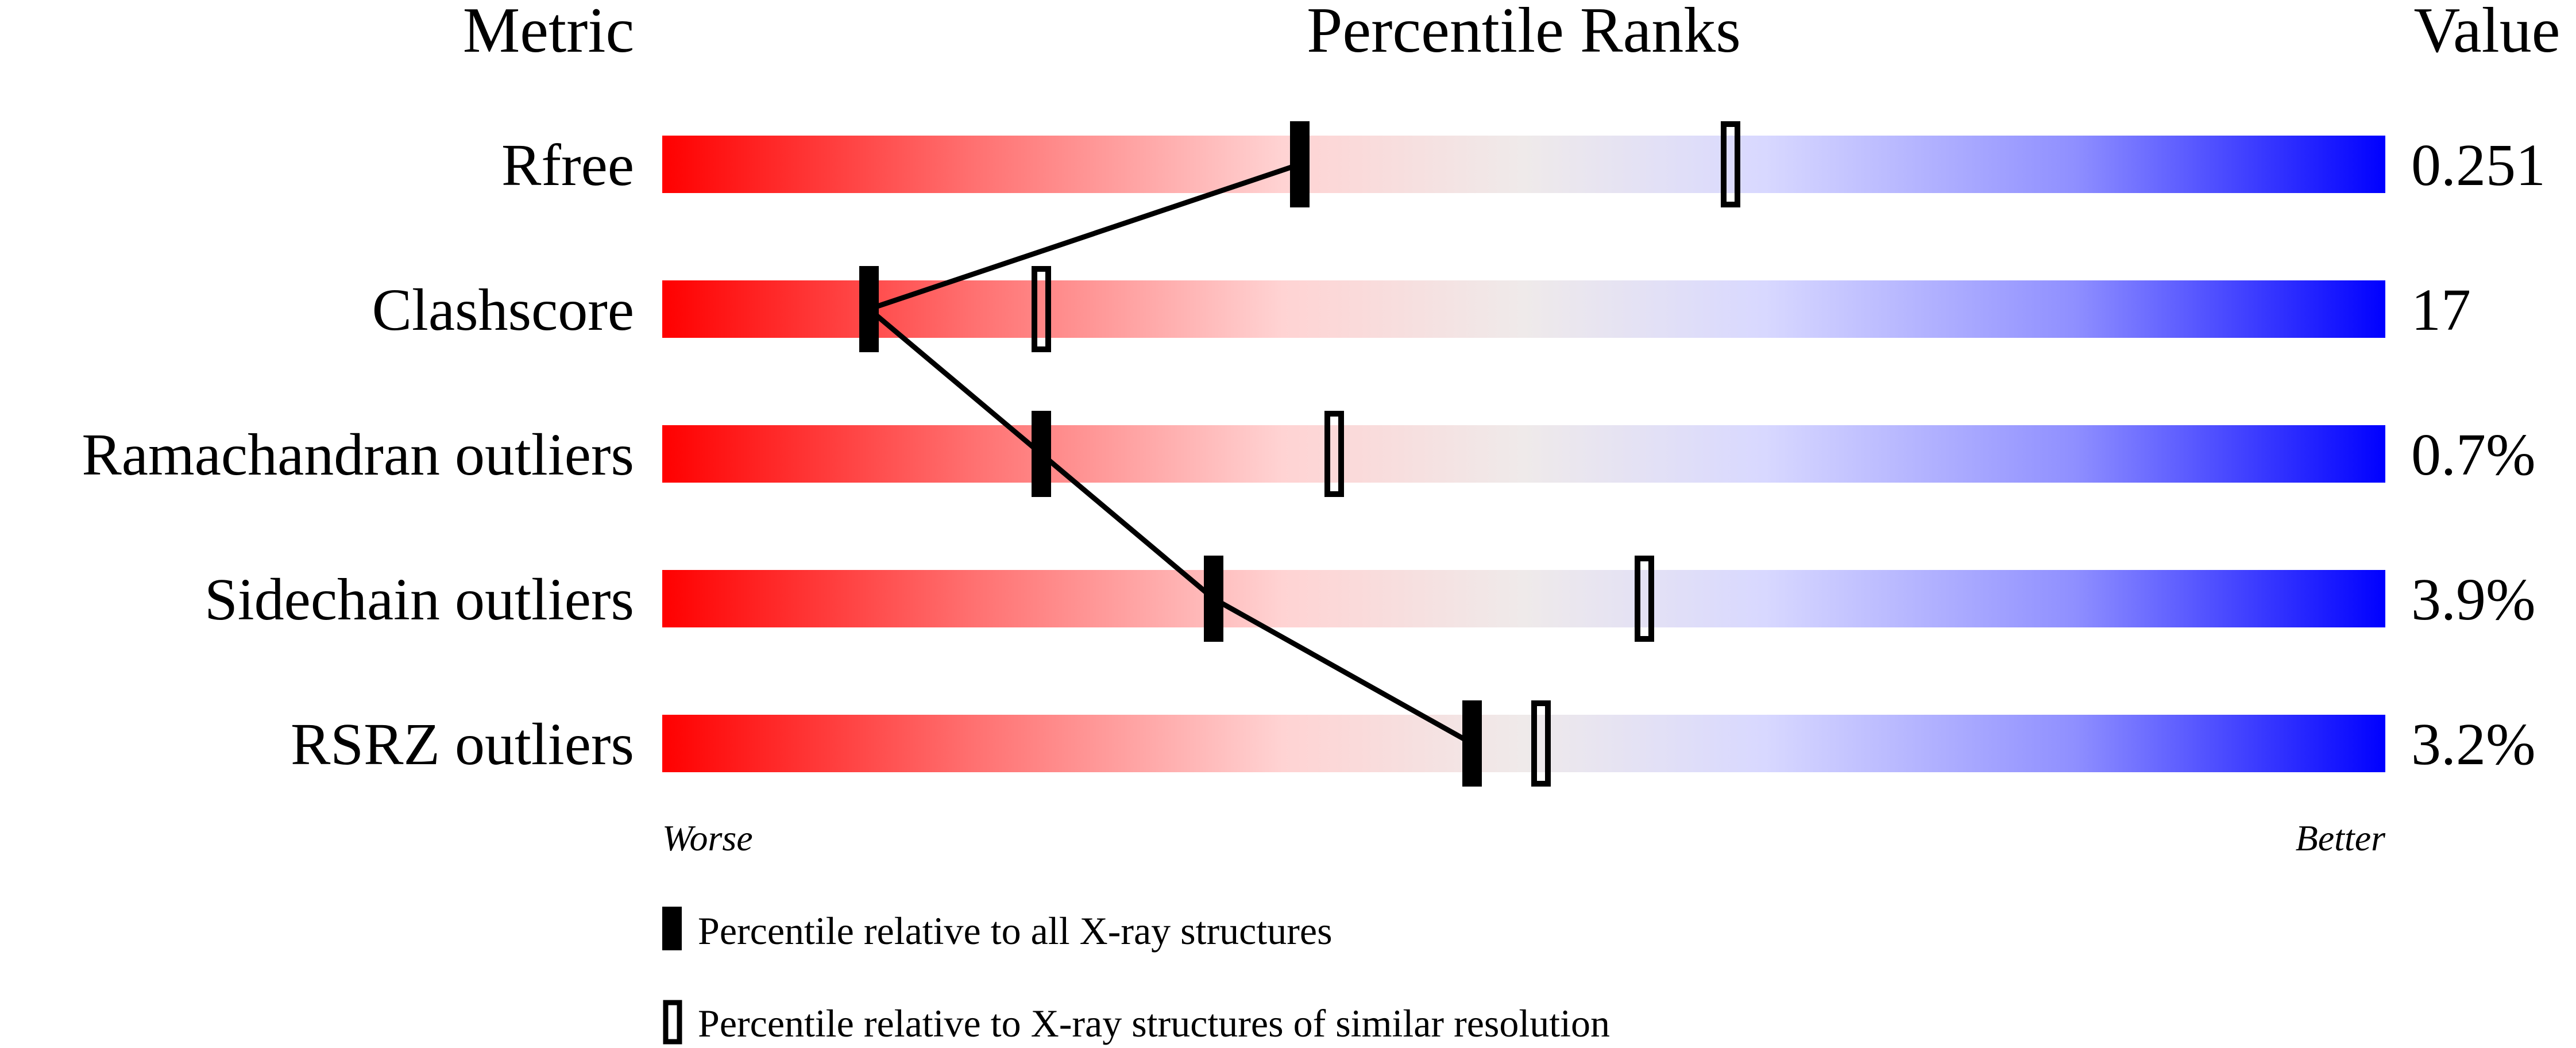 The width and height of the screenshot is (2576, 1048). Describe the element at coordinates (672, 1022) in the screenshot. I see `legend-open-marker-box` at that location.